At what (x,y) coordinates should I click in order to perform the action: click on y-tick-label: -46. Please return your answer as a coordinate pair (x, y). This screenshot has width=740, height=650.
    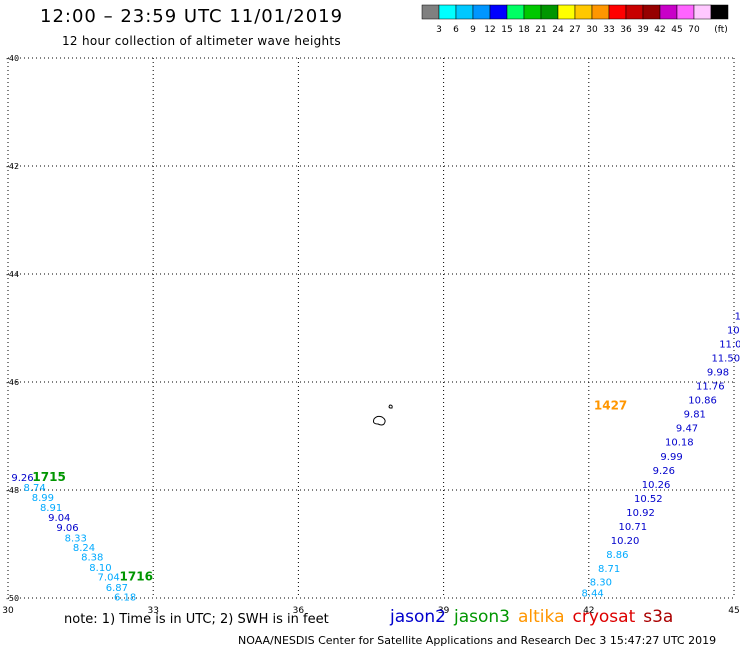
    Looking at the image, I should click on (12, 382).